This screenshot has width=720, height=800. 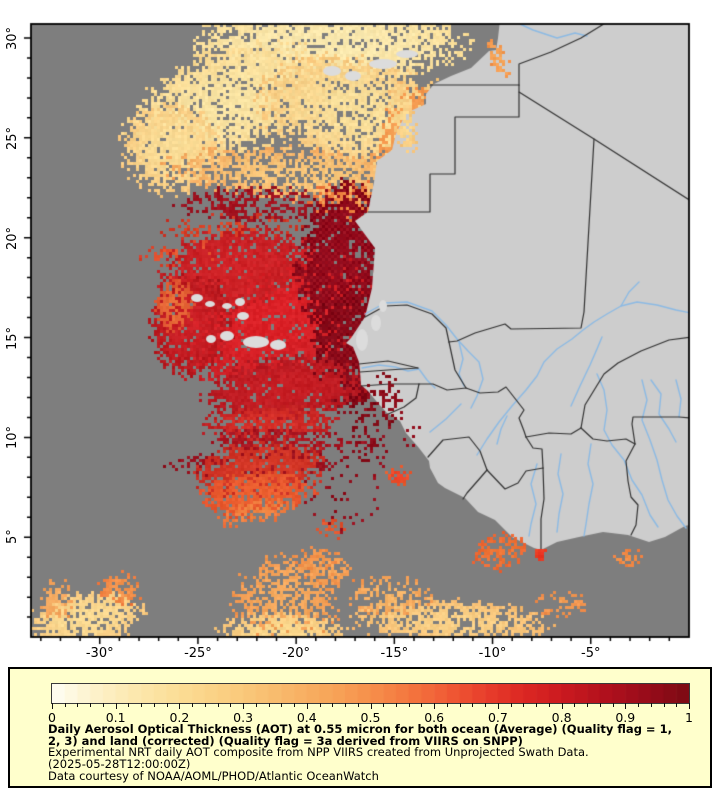 What do you see at coordinates (394, 653) in the screenshot?
I see `x-tick-label: -15°` at bounding box center [394, 653].